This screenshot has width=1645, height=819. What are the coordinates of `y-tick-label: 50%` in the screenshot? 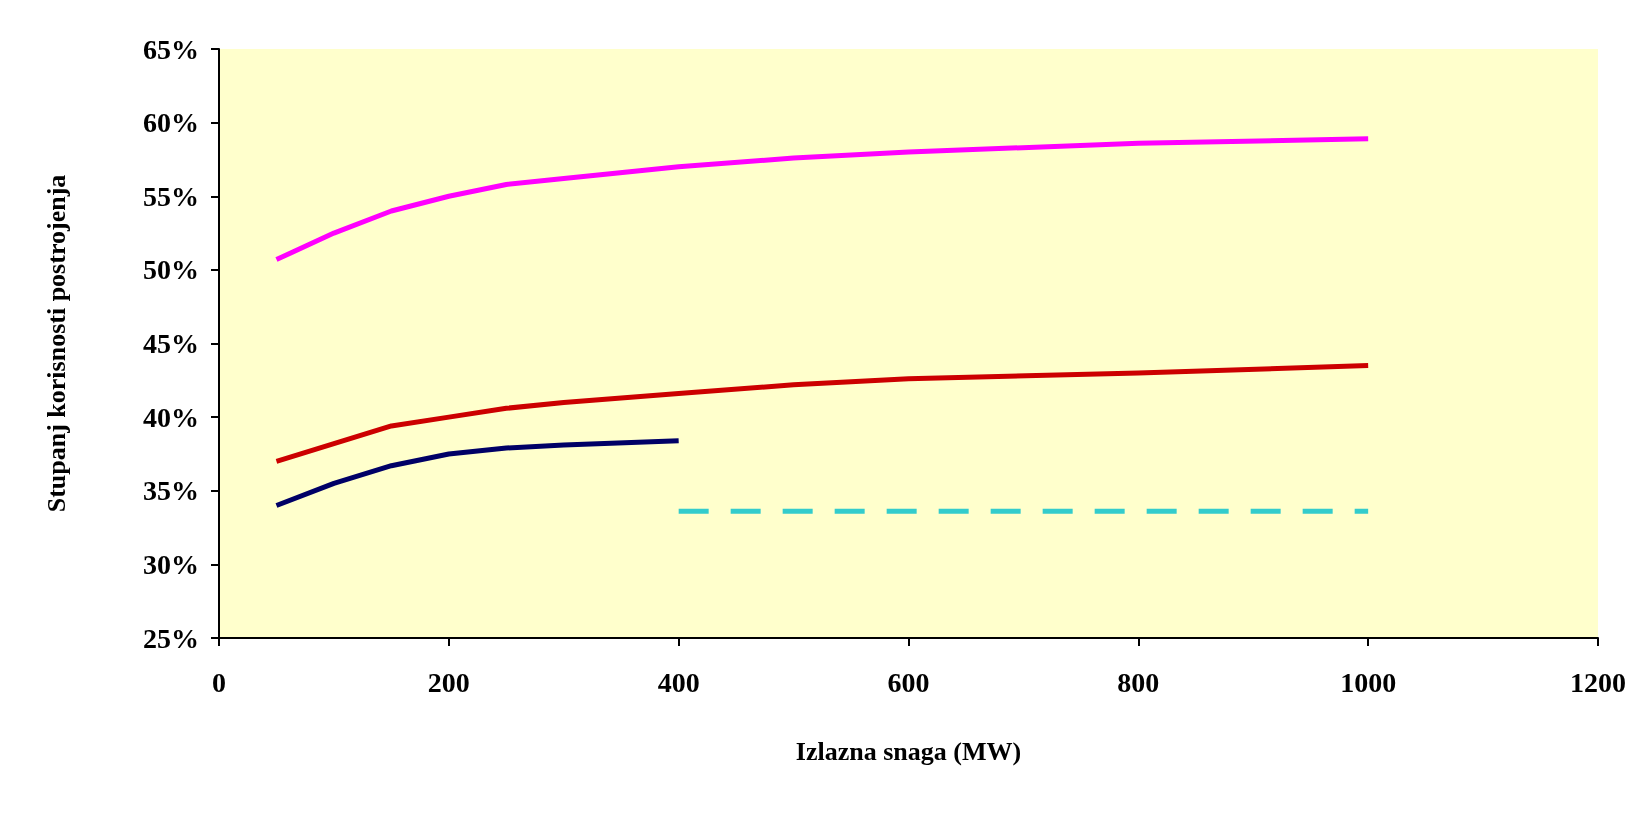 It's located at (171, 270).